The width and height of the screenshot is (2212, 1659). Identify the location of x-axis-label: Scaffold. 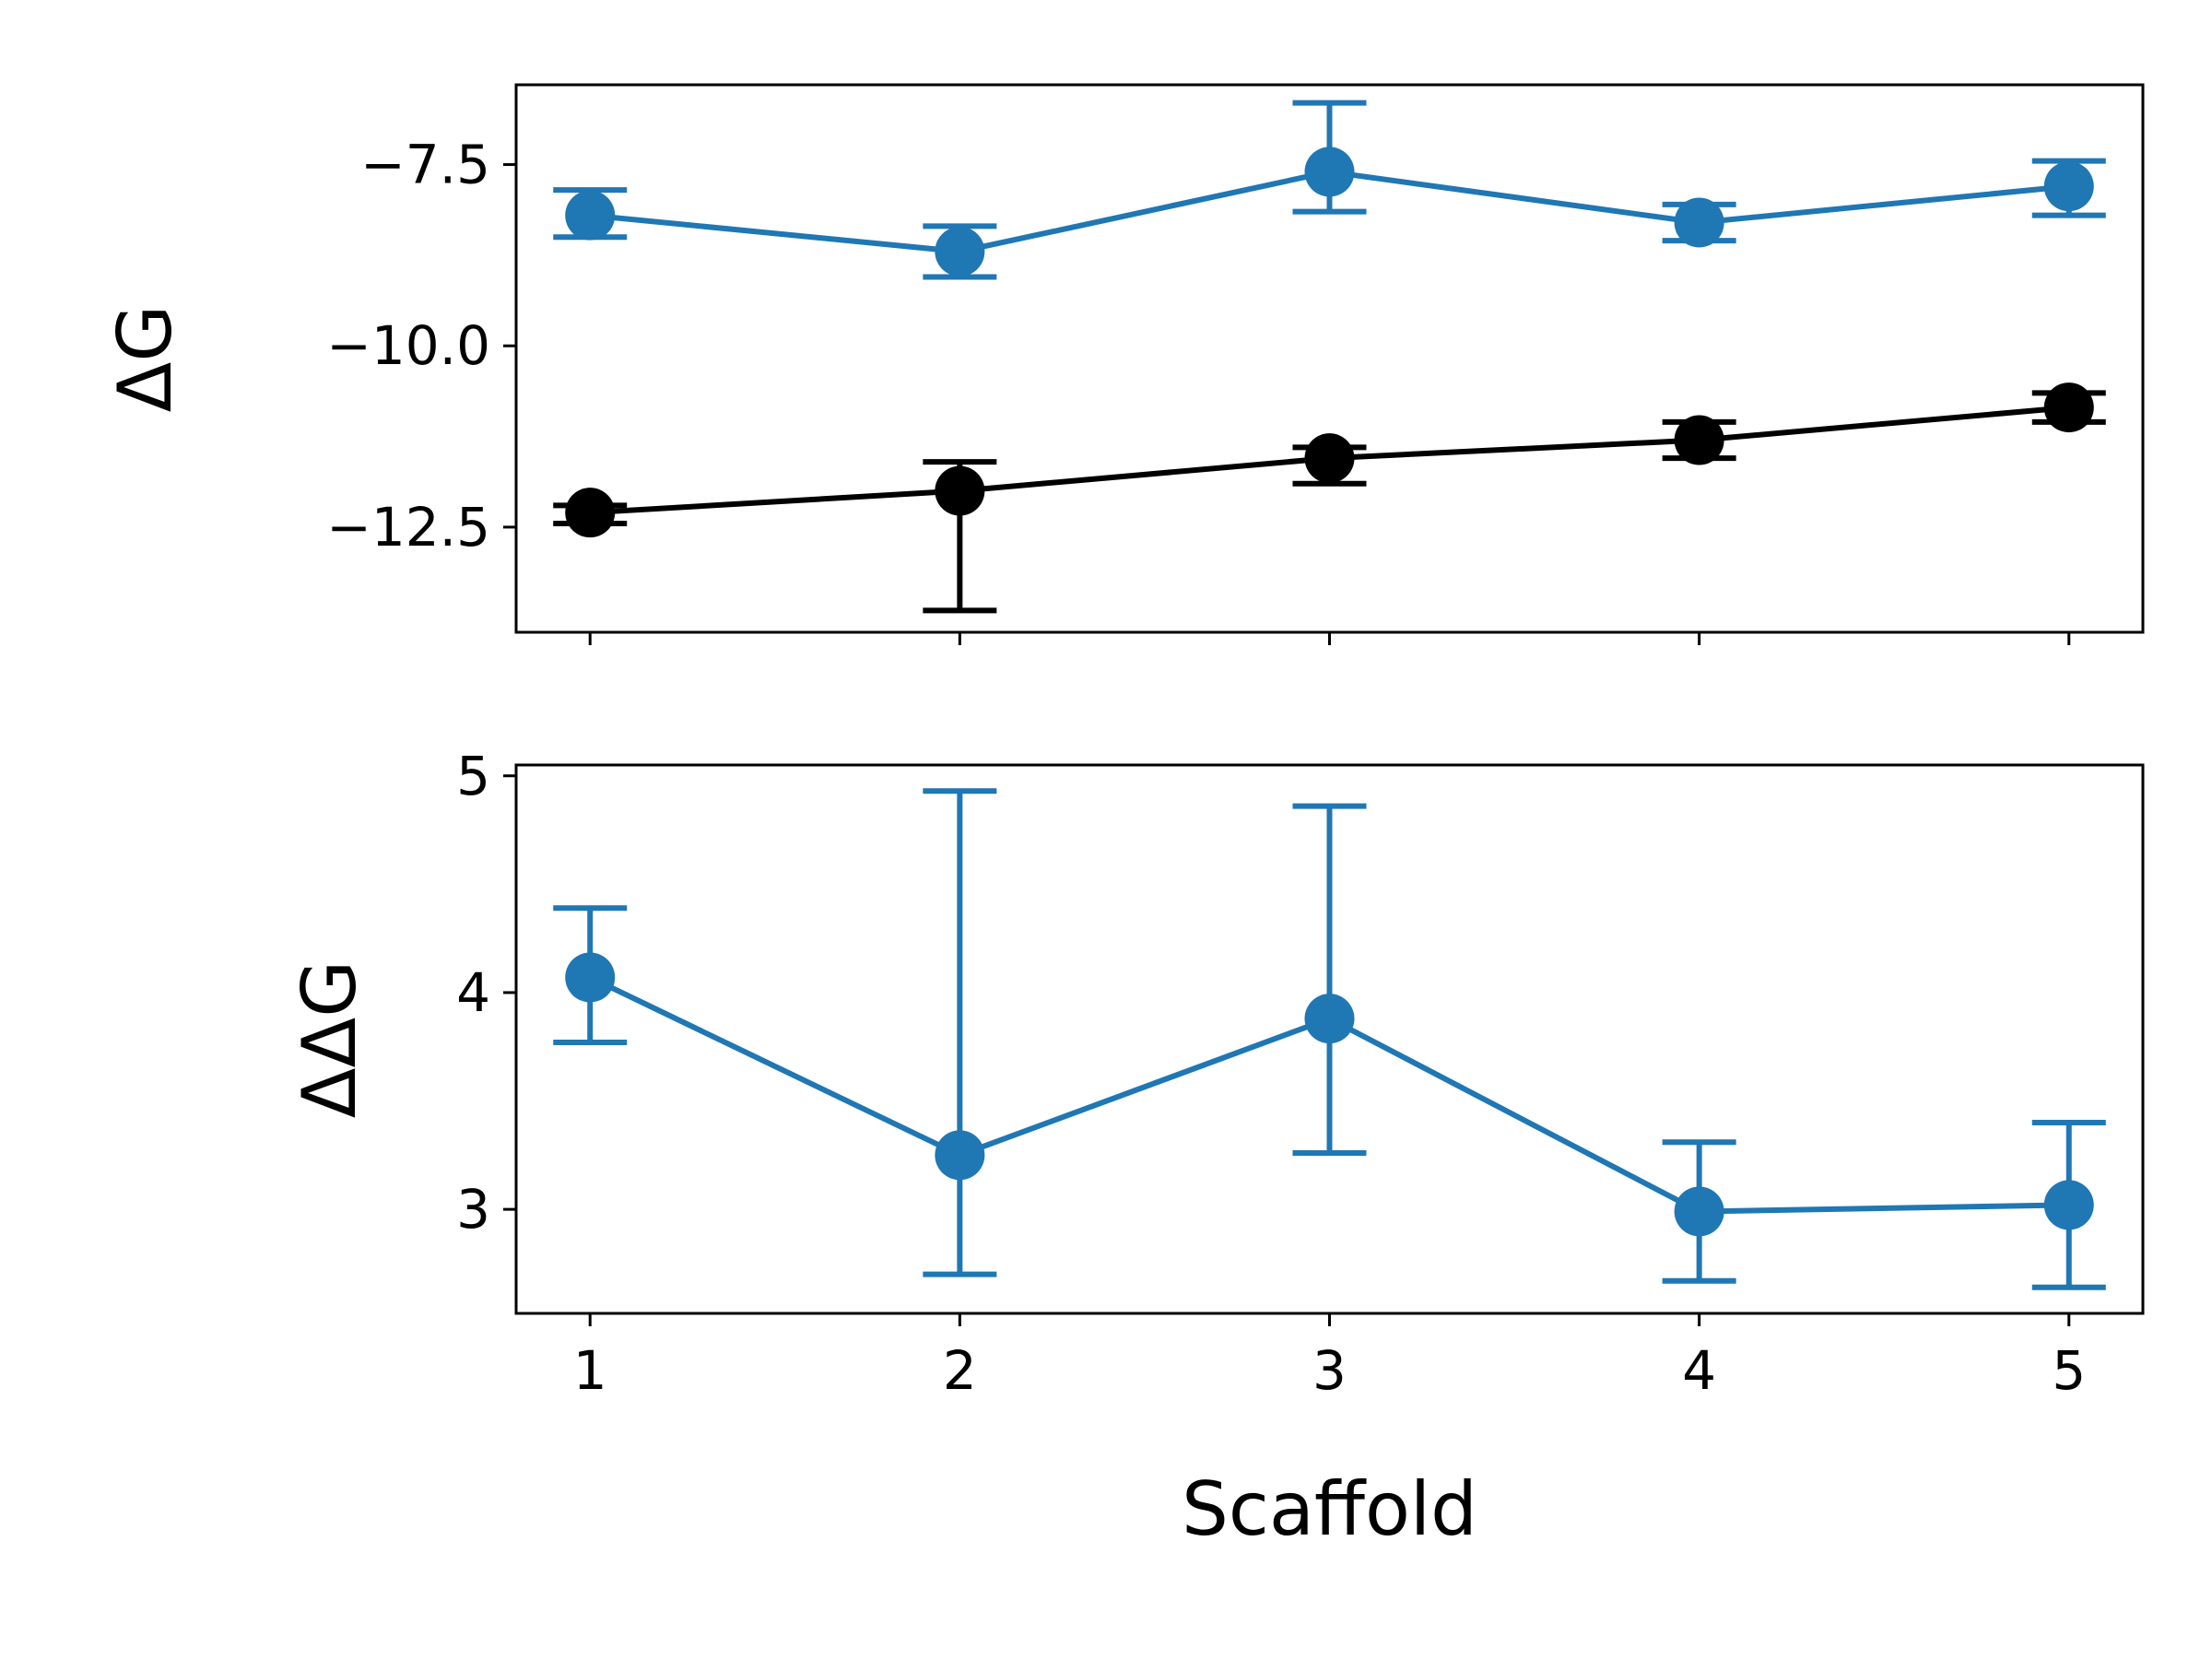
(1329, 1509).